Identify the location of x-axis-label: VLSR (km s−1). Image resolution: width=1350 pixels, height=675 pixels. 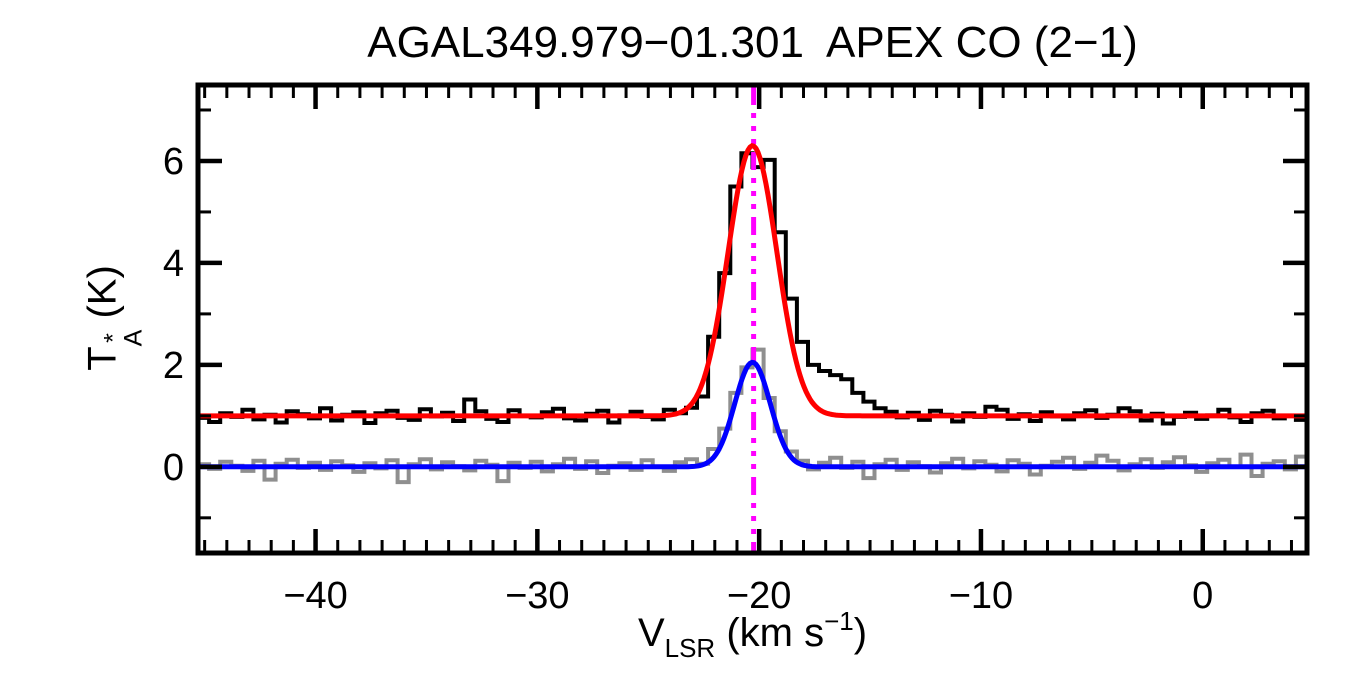
(752, 635).